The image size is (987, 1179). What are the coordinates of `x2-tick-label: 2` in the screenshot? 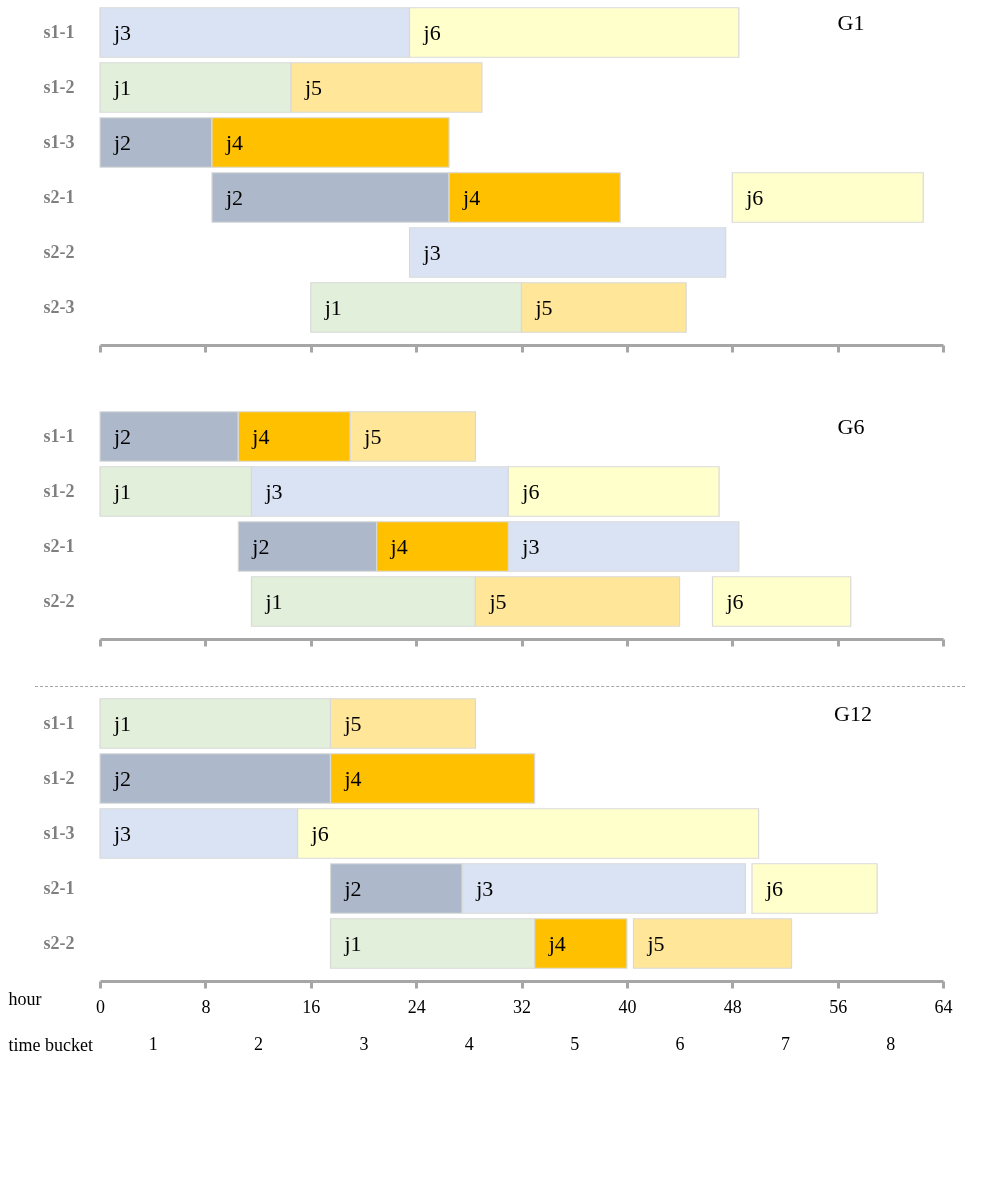 It's located at (259, 1043).